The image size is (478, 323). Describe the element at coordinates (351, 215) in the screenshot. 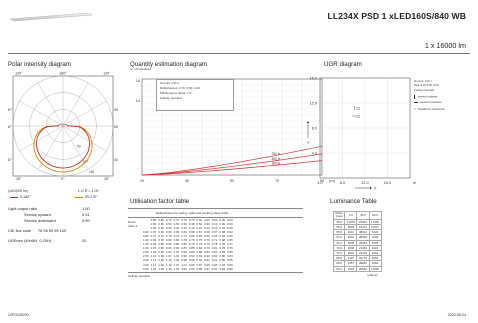

I see `luminance-header-cell: 0.0` at that location.